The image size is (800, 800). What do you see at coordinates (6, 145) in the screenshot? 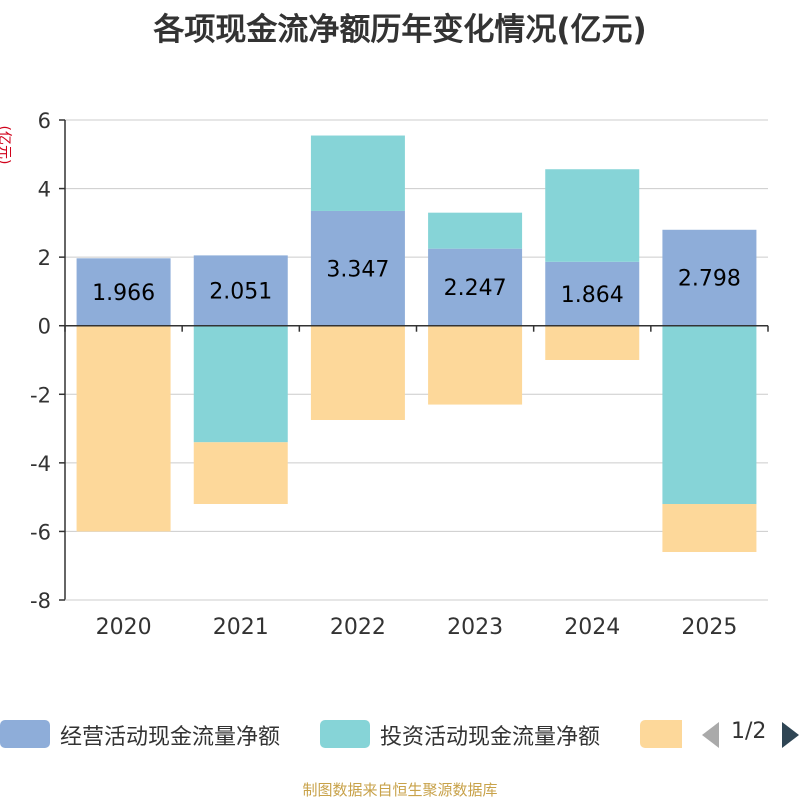
I see `y-axis-unit-label: (亿元)` at bounding box center [6, 145].